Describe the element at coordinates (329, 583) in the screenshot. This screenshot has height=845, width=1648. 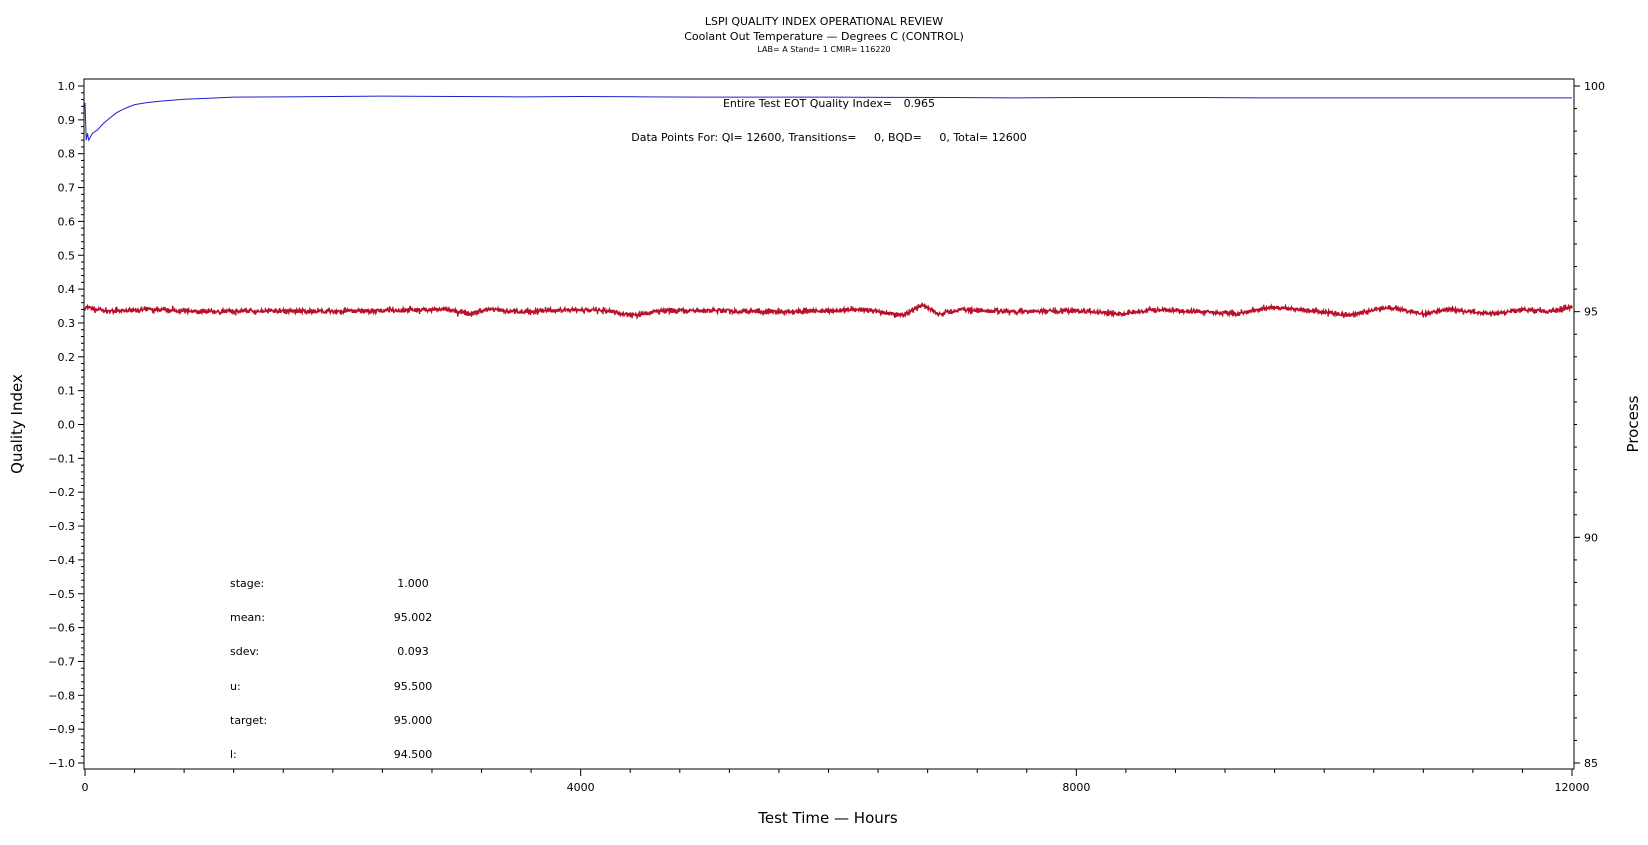
I see `stat-row-stage: stage: 1.000` at that location.